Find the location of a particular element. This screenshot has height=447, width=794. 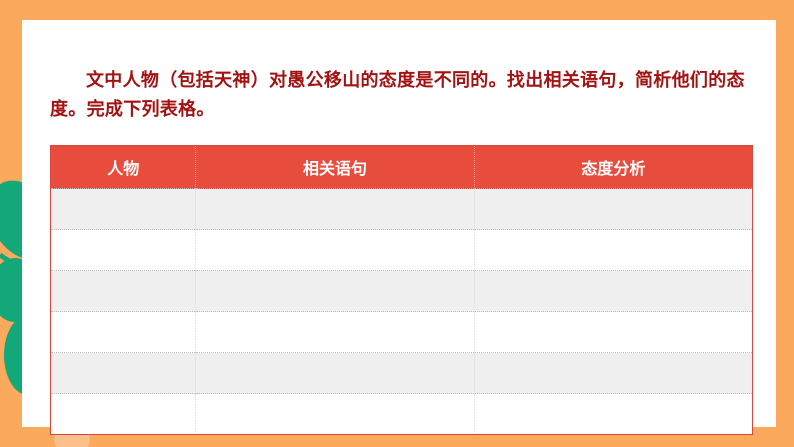

header-quote: 相关语句 is located at coordinates (335, 167).